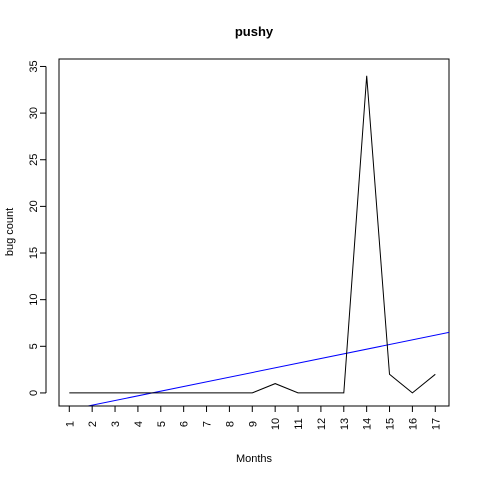 Image resolution: width=480 pixels, height=480 pixels. I want to click on x-tick-label: 7, so click(208, 424).